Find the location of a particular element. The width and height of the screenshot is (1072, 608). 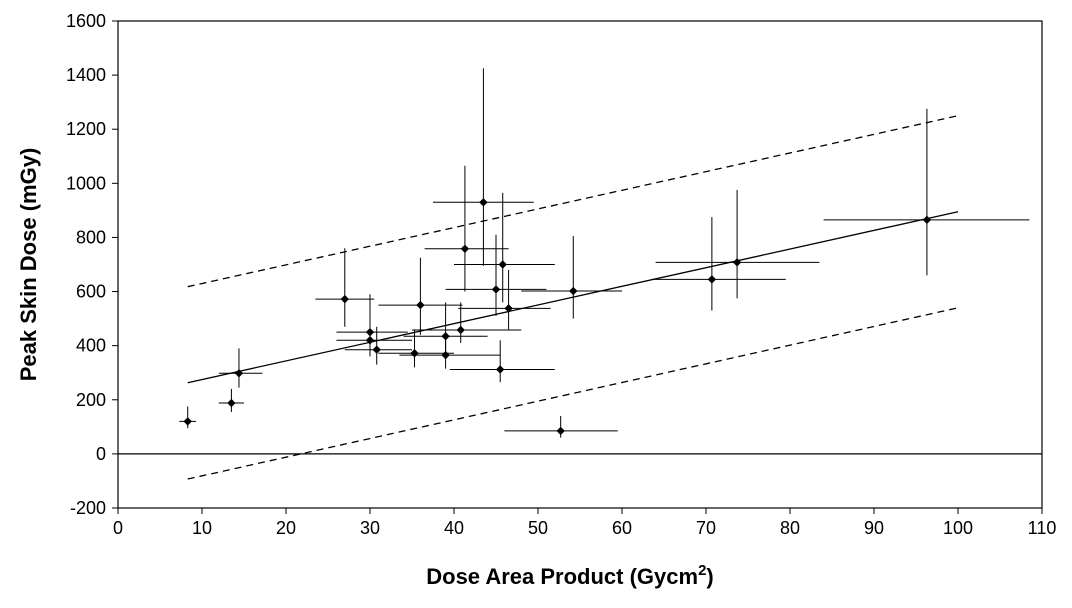

x-tick-label: 110 is located at coordinates (1042, 528).